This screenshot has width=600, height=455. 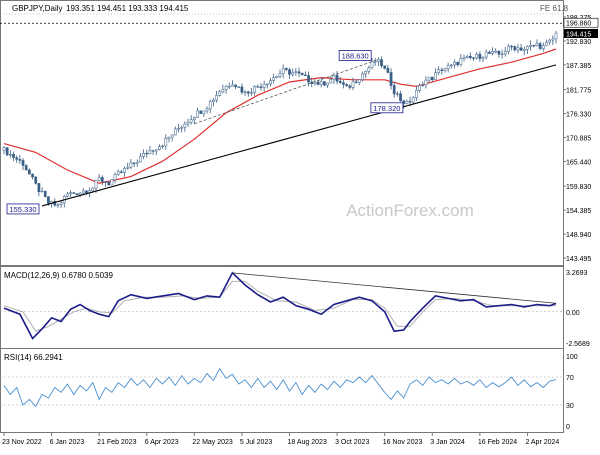 I want to click on price-annotation-box, so click(x=387, y=108).